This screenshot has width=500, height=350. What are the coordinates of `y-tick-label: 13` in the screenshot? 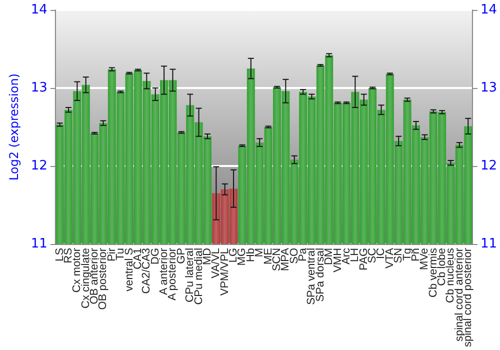 It's located at (39, 88).